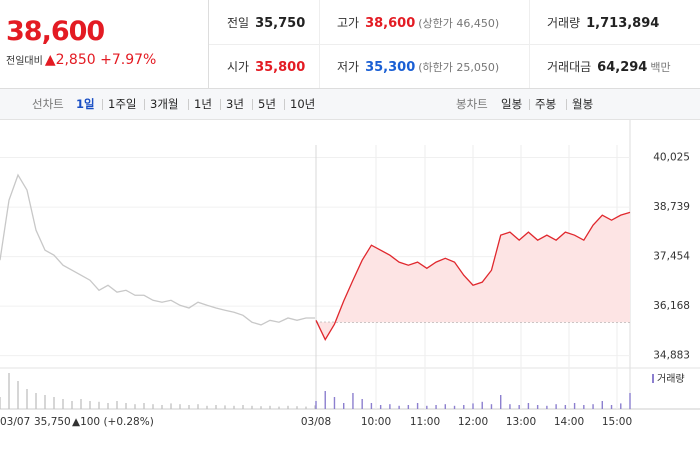 This screenshot has height=450, width=700. I want to click on change-line: 전일대비 ▲2,850 +7.97%, so click(81, 60).